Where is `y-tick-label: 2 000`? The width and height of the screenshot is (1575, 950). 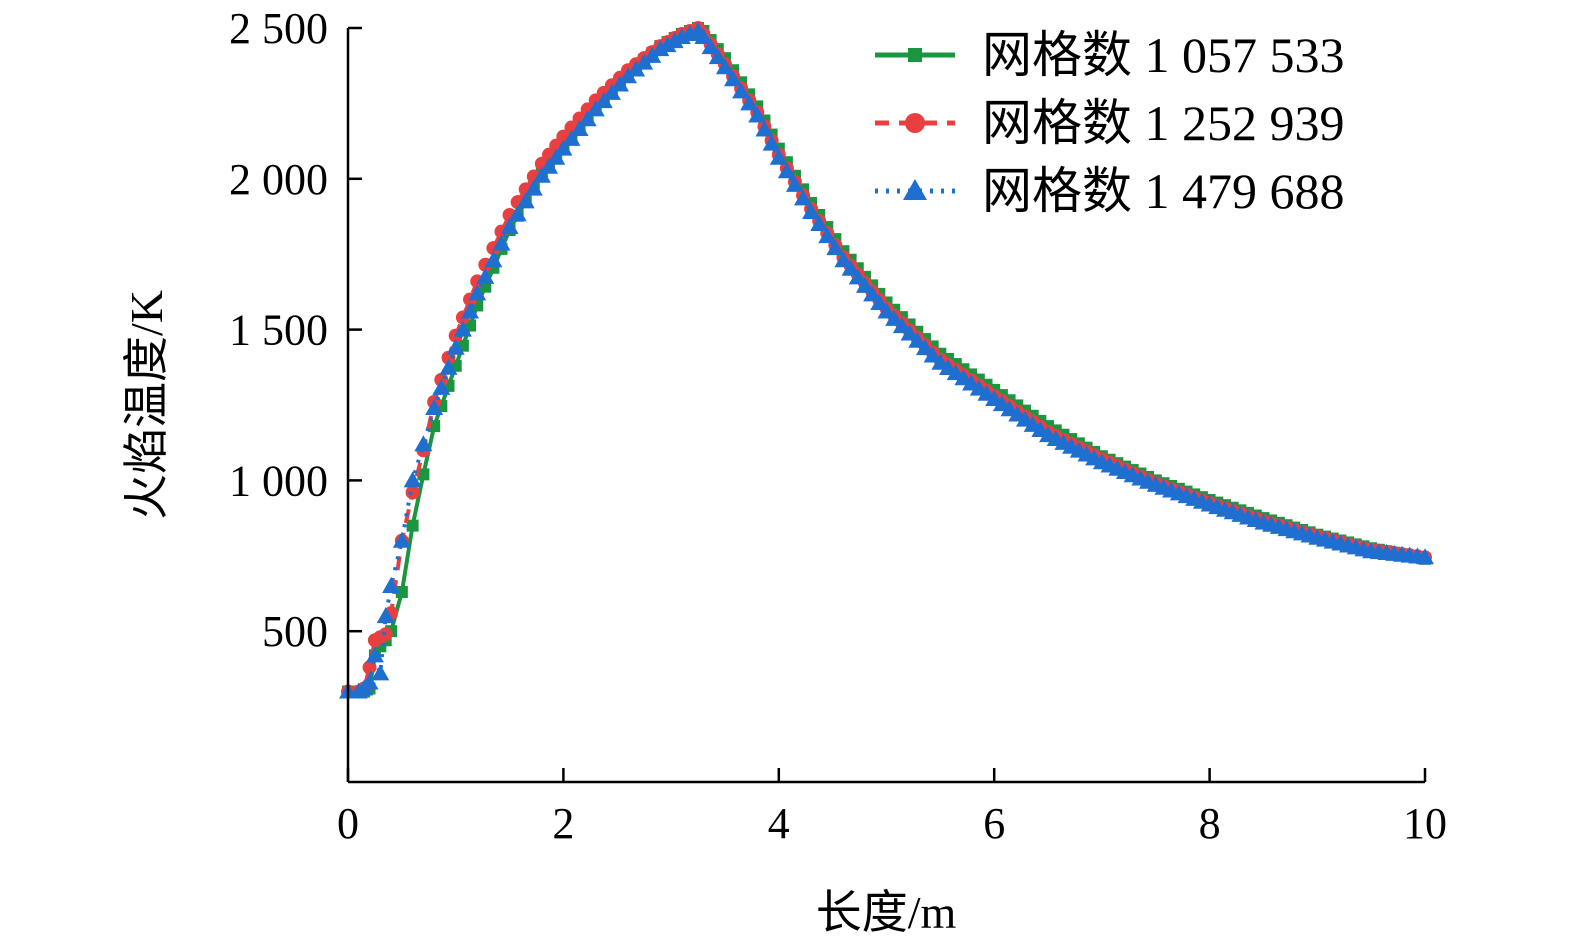
y-tick-label: 2 000 is located at coordinates (278, 179).